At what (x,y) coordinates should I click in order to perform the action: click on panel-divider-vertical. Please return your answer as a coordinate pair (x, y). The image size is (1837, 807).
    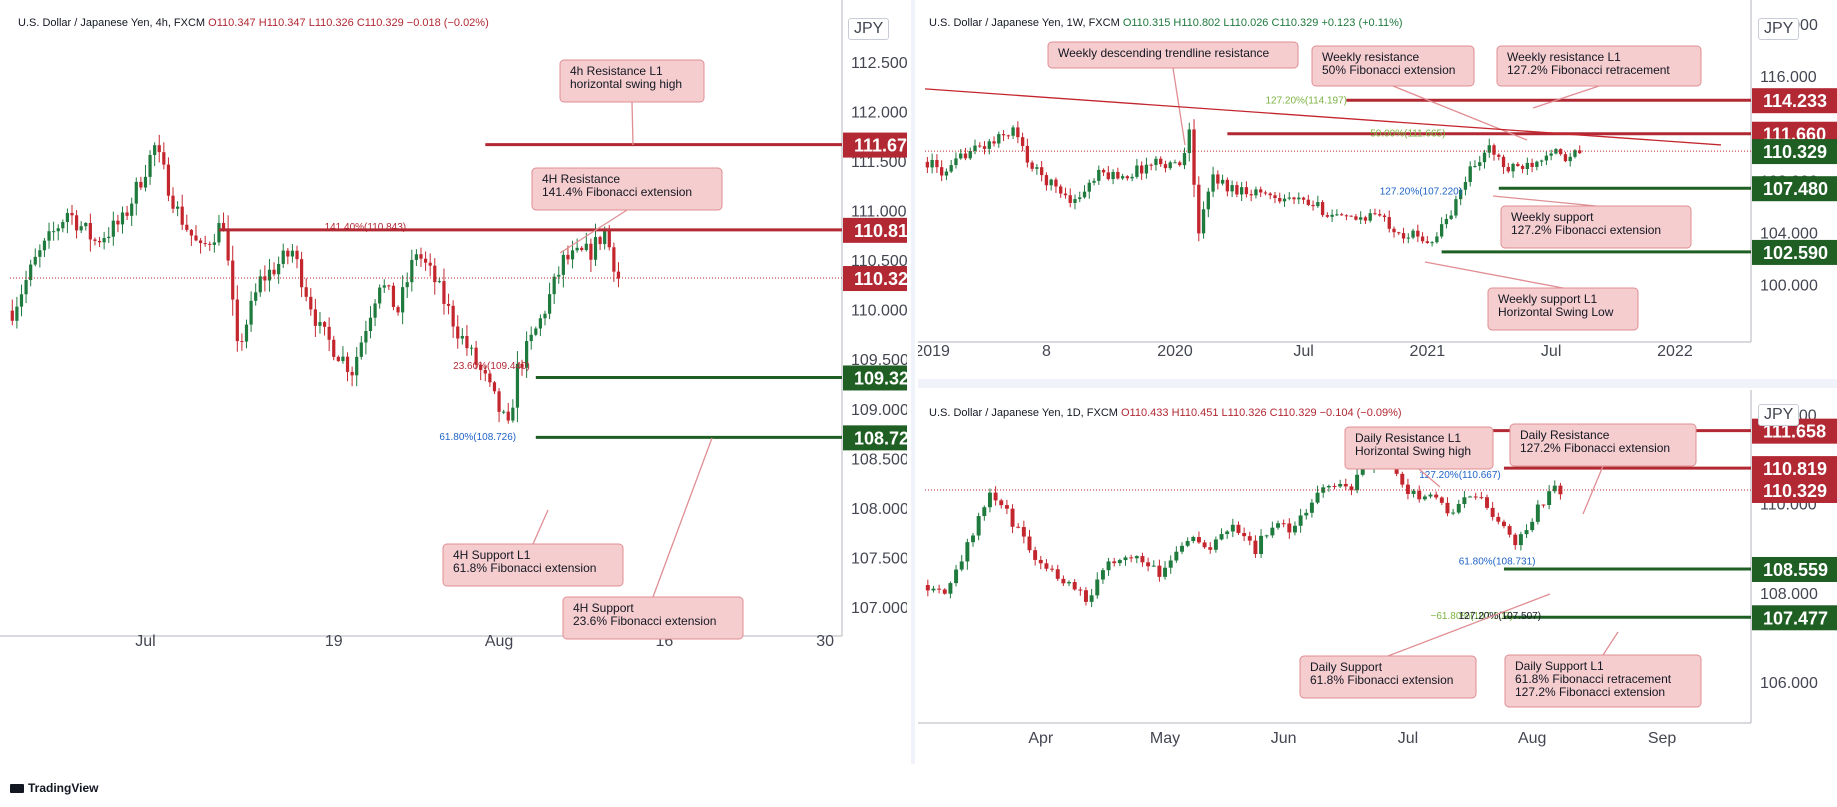
    Looking at the image, I should click on (913, 382).